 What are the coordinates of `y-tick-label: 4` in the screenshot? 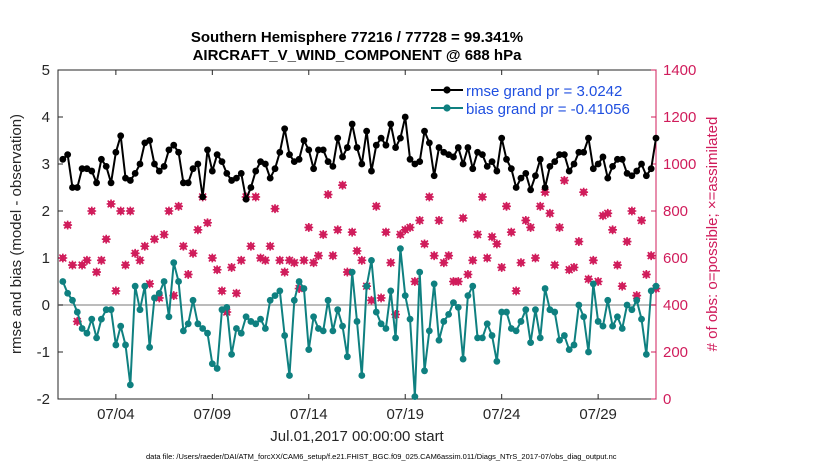 It's located at (46, 117).